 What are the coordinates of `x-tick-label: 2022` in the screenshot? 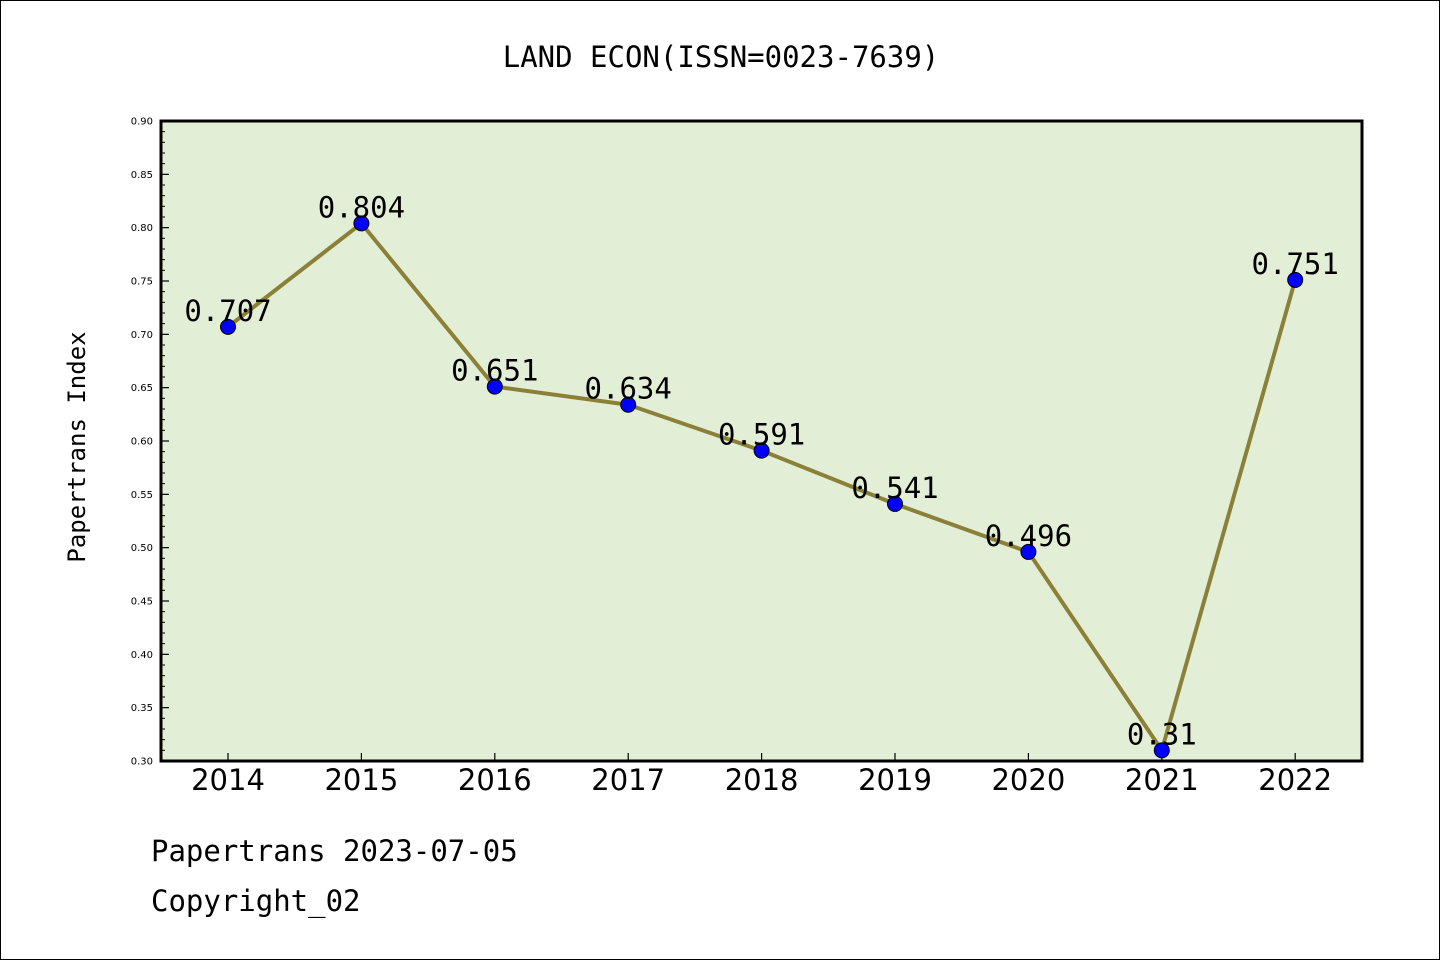 It's located at (1295, 780).